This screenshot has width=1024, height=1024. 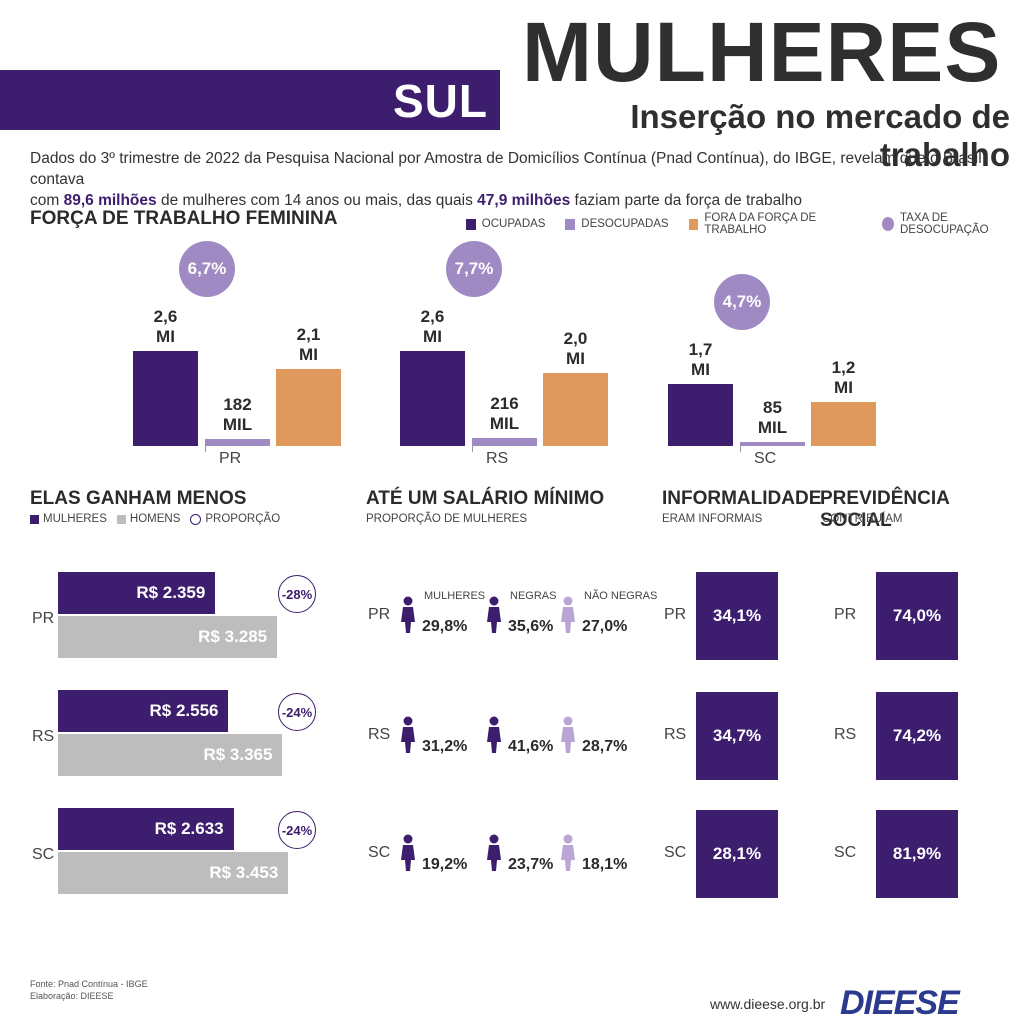 I want to click on minwage-col-negras: NEGRAS, so click(x=533, y=596).